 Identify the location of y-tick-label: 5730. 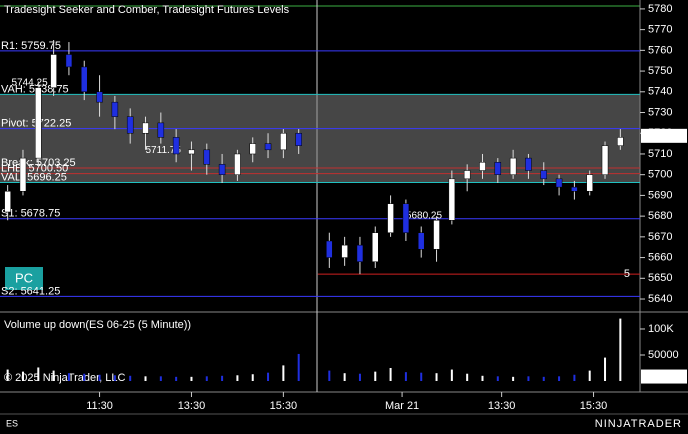
(660, 112).